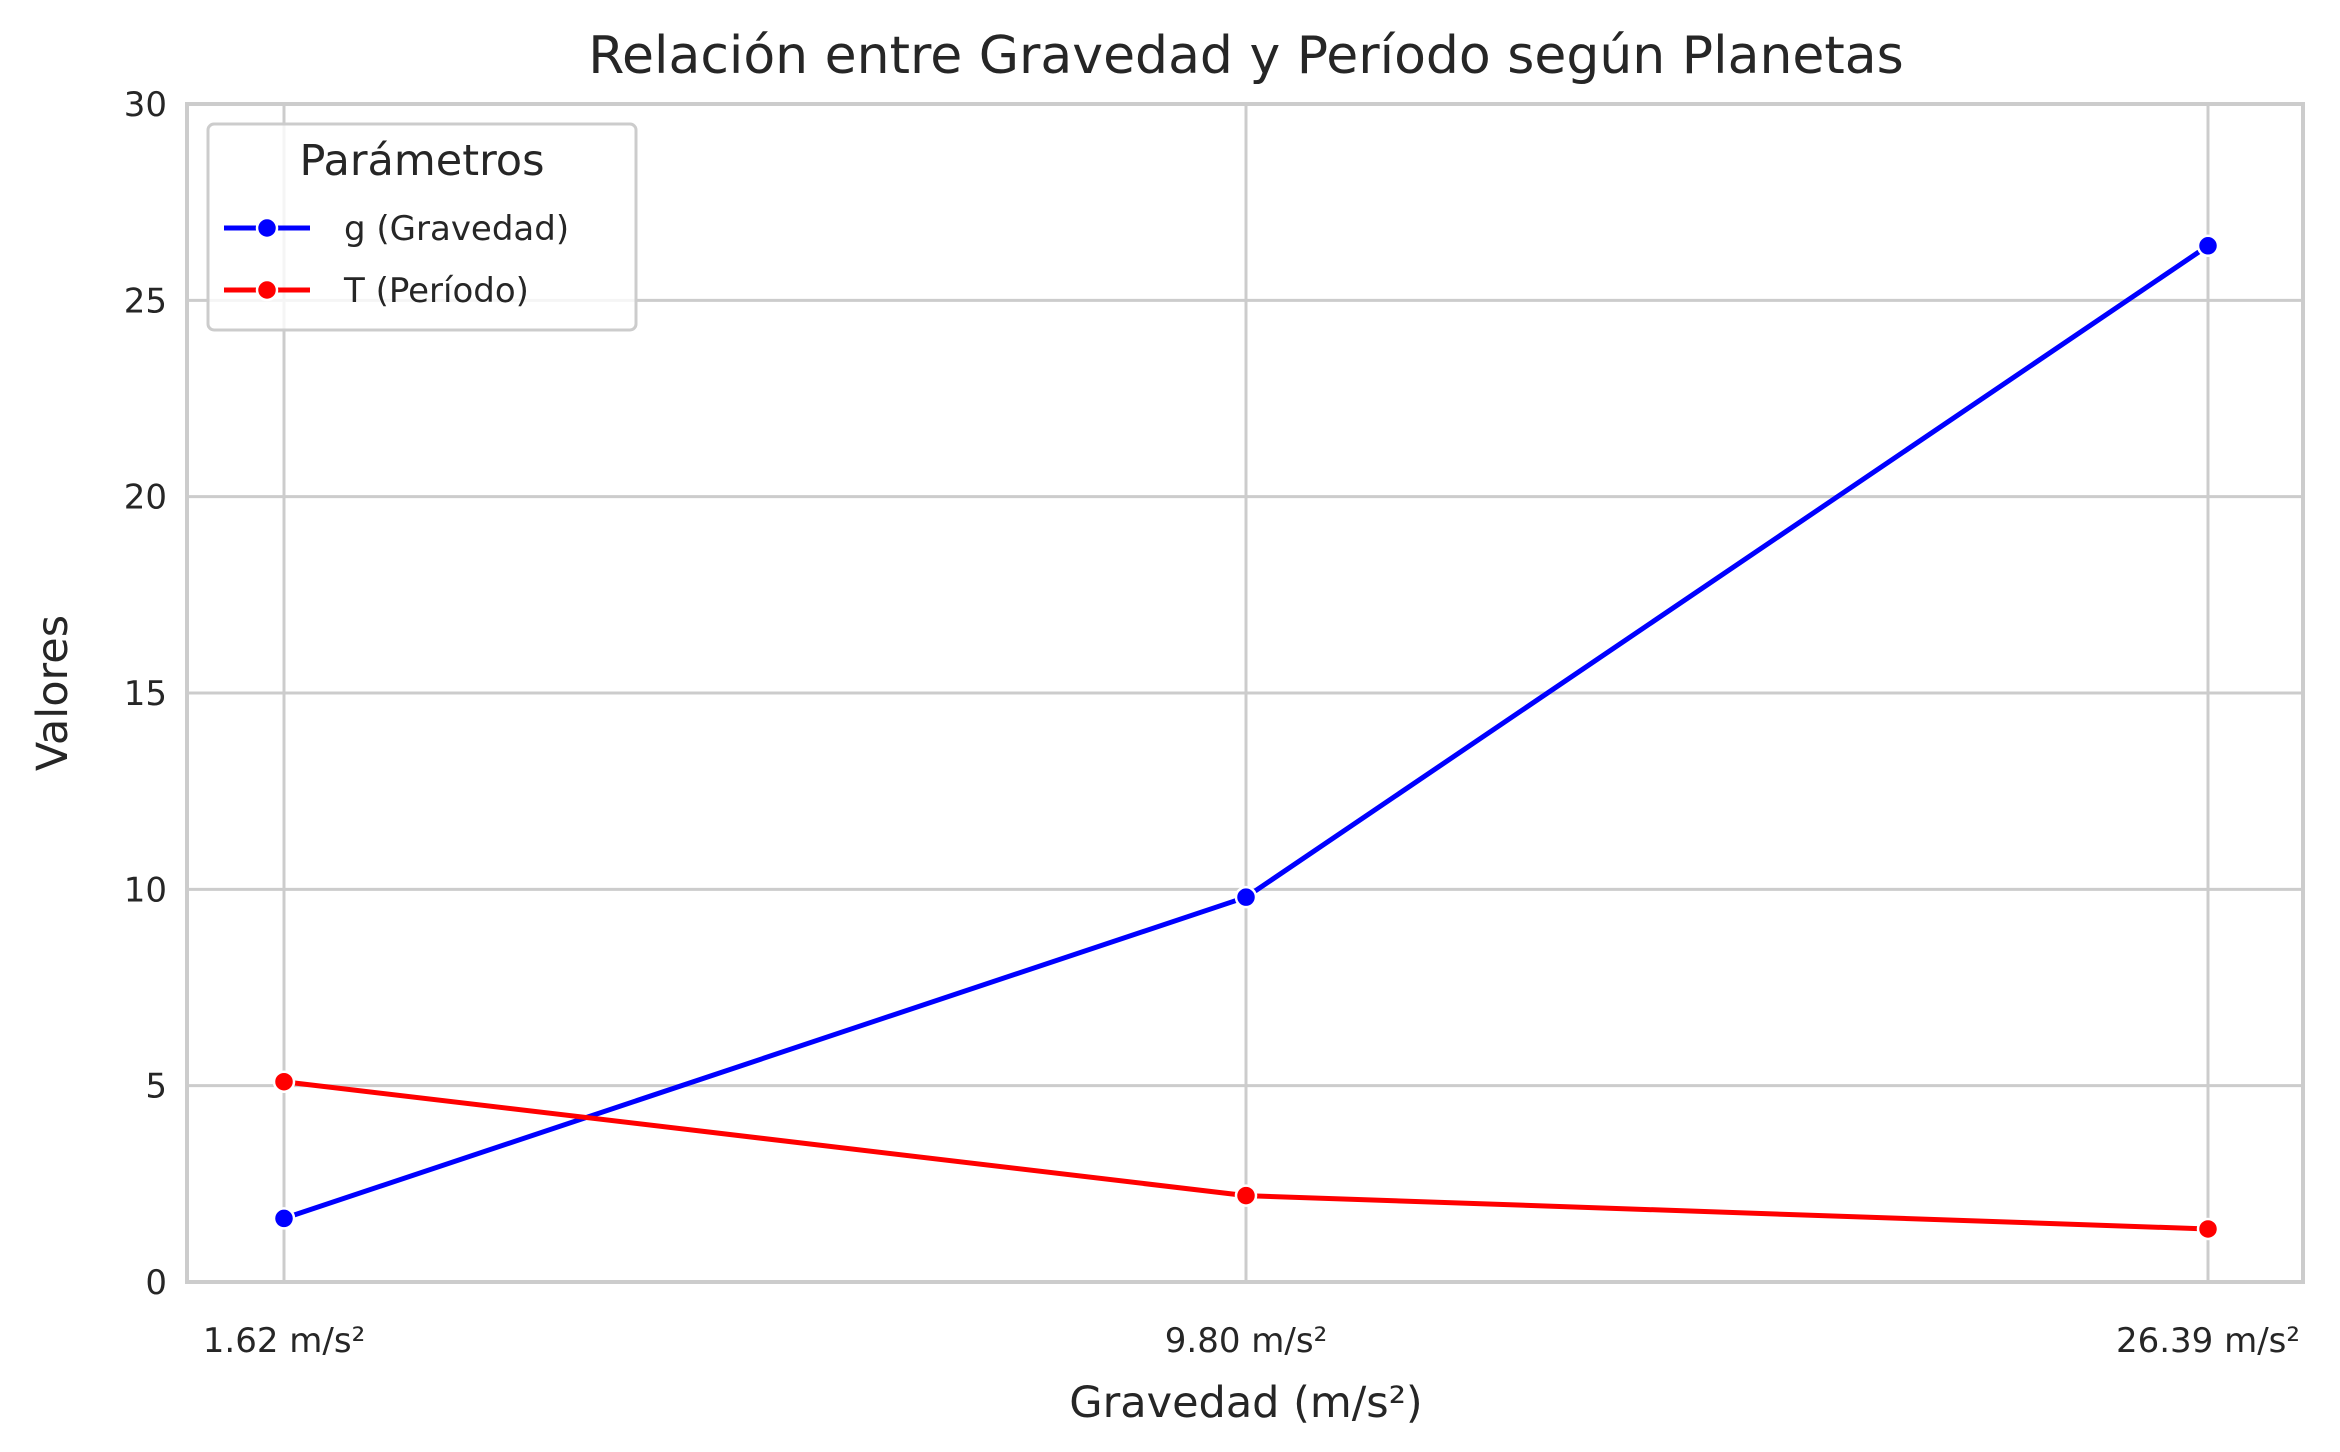  I want to click on legend-box, so click(422, 227).